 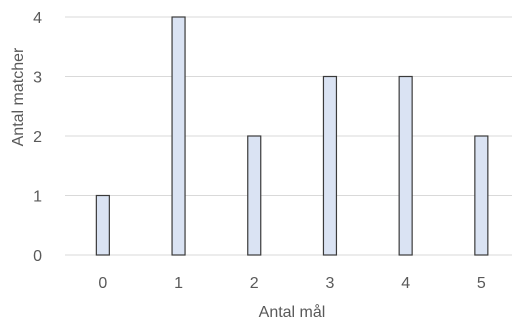 I want to click on y-tick-label: 2, so click(x=37, y=137).